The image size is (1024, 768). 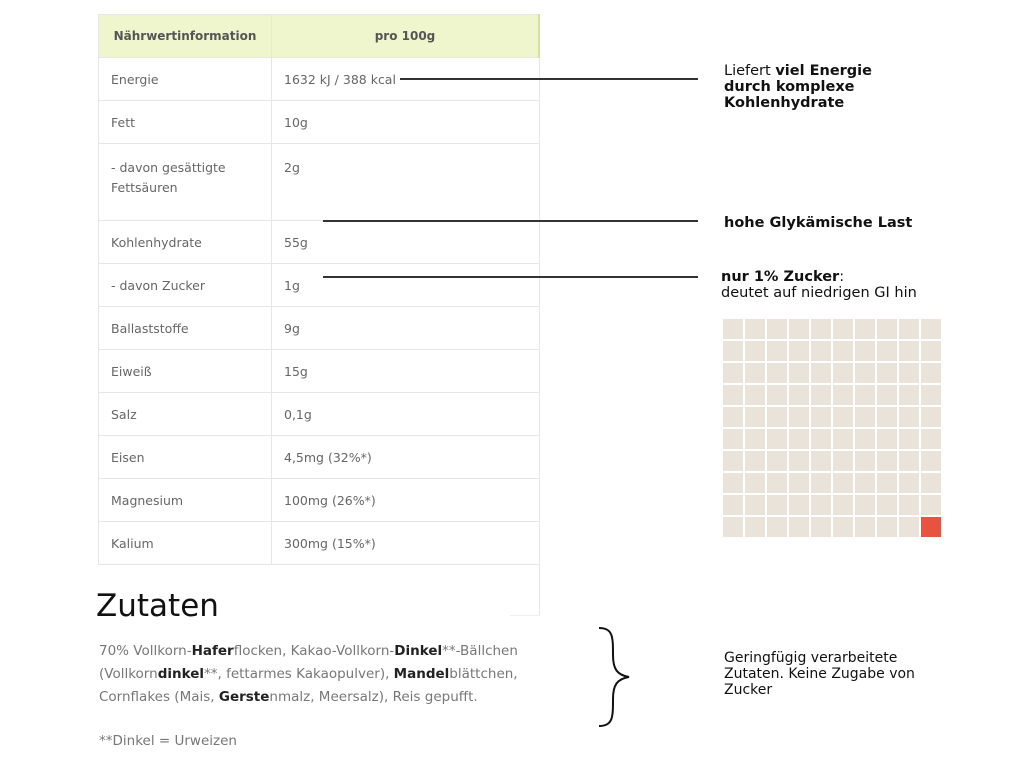 What do you see at coordinates (299, 674) in the screenshot?
I see `ingredient-segment: **, fettarmes Kakaopulver),` at bounding box center [299, 674].